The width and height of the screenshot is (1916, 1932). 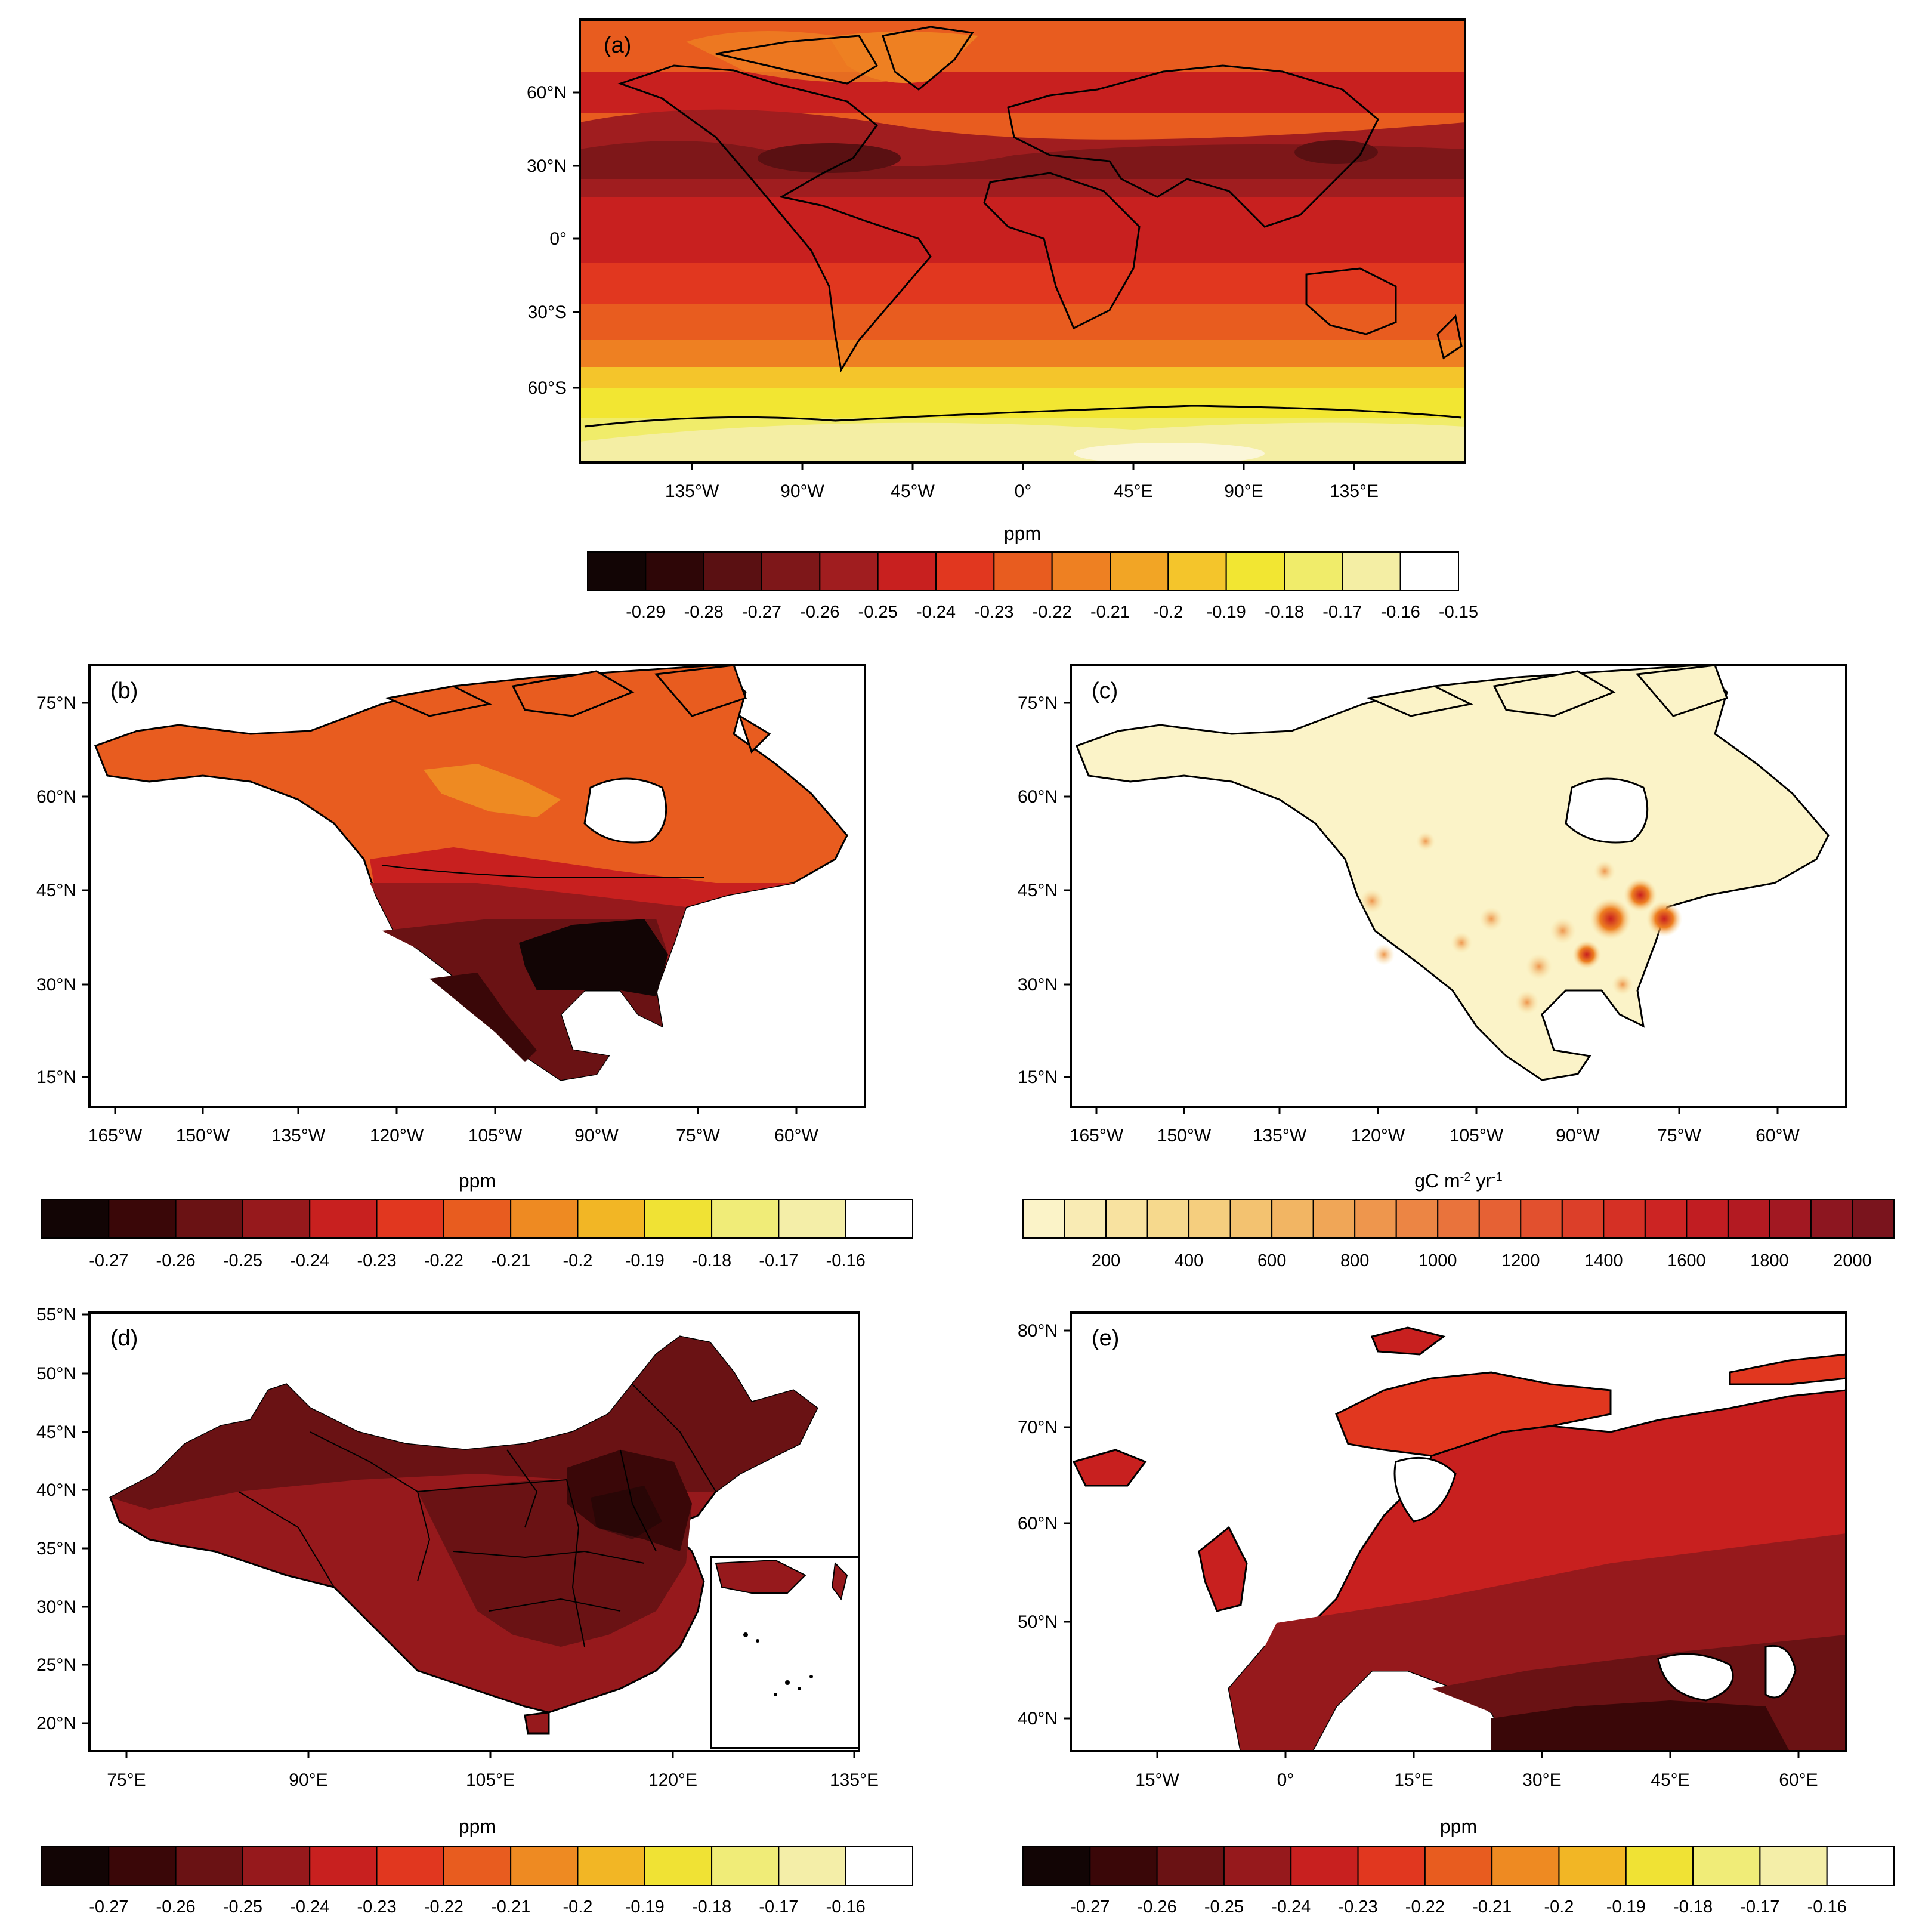 I want to click on panel-b-frame, so click(x=477, y=886).